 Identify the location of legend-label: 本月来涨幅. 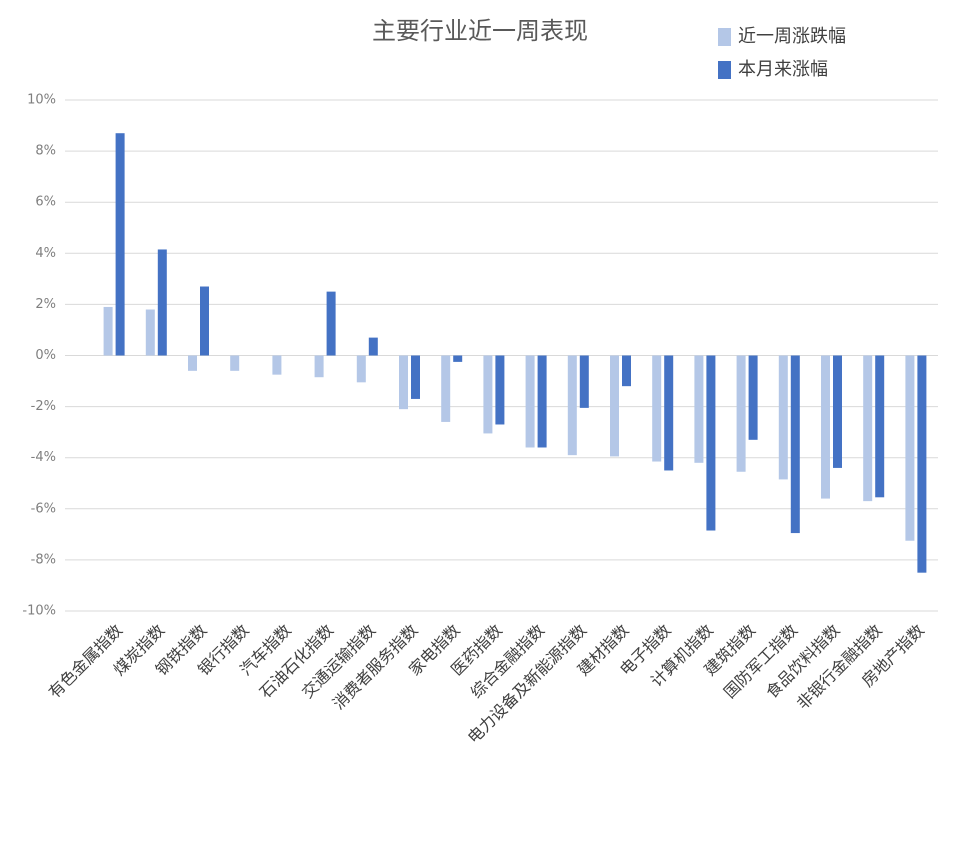
(783, 69).